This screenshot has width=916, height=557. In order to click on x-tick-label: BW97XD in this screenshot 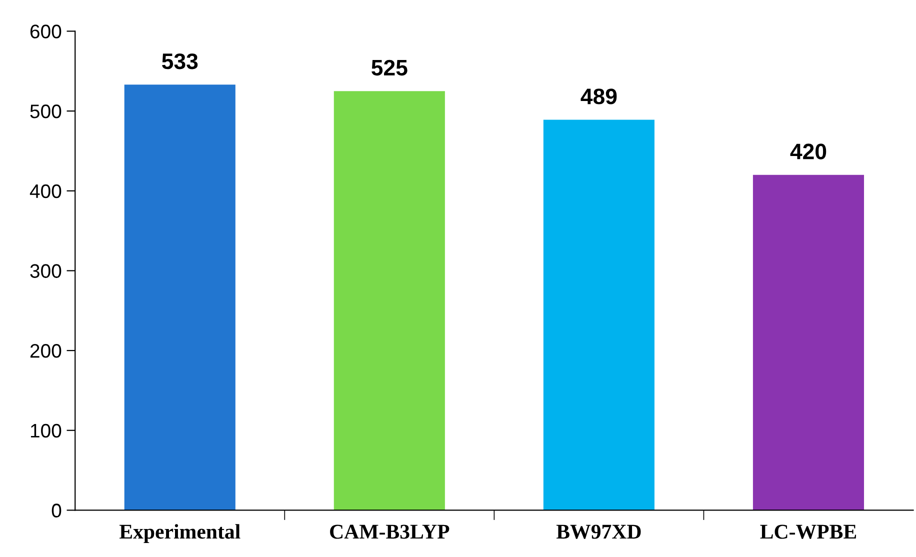, I will do `click(598, 531)`.